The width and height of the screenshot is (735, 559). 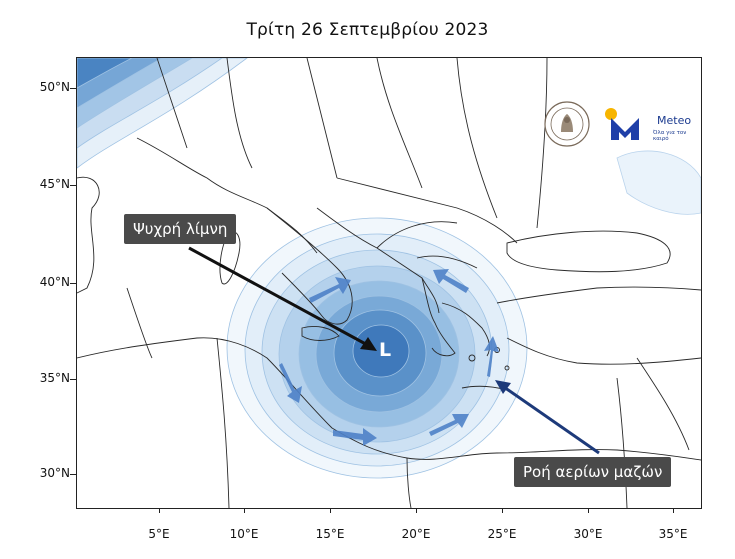 I want to click on flow-arrow-n, so click(x=451, y=281).